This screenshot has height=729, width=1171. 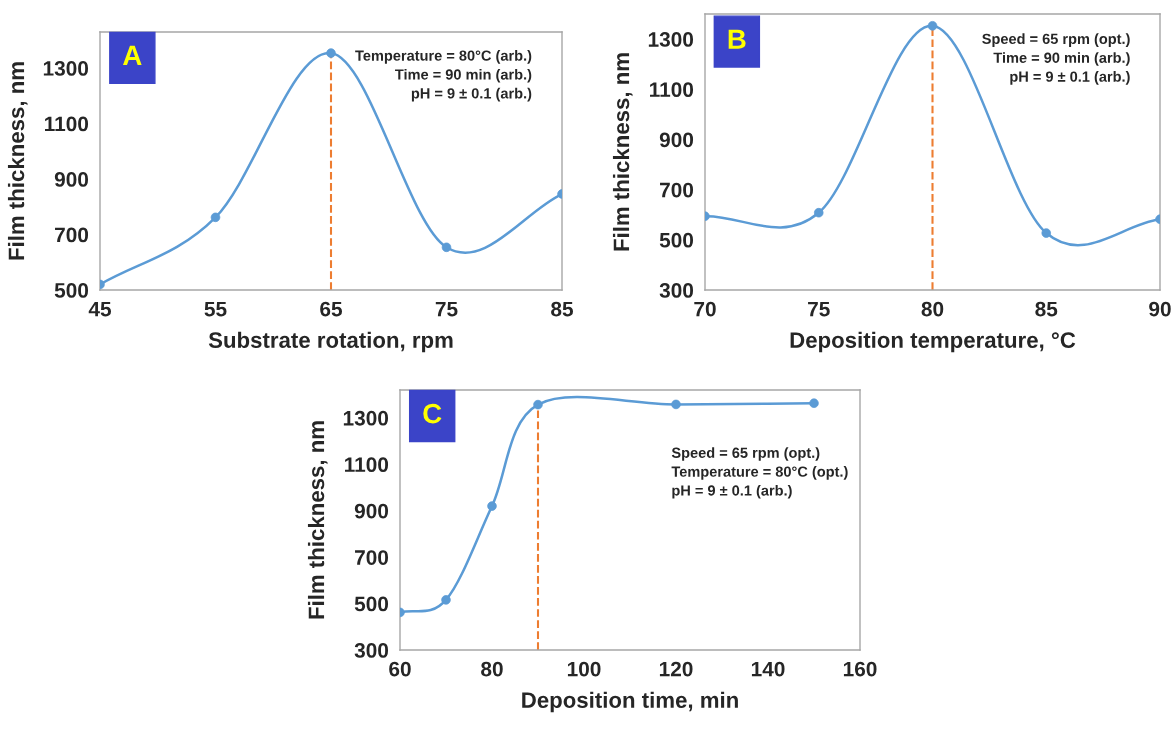 I want to click on annotation: B, so click(x=737, y=39).